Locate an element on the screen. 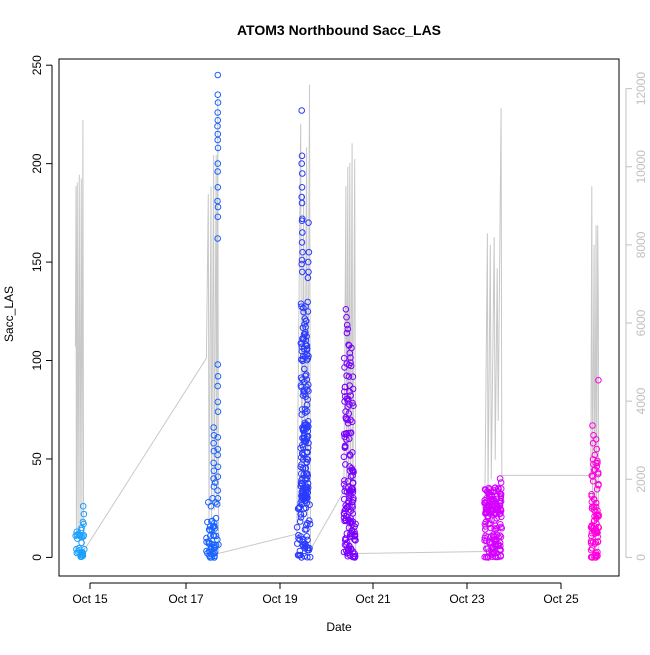  x-tick-label: Oct 17 is located at coordinates (186, 599).